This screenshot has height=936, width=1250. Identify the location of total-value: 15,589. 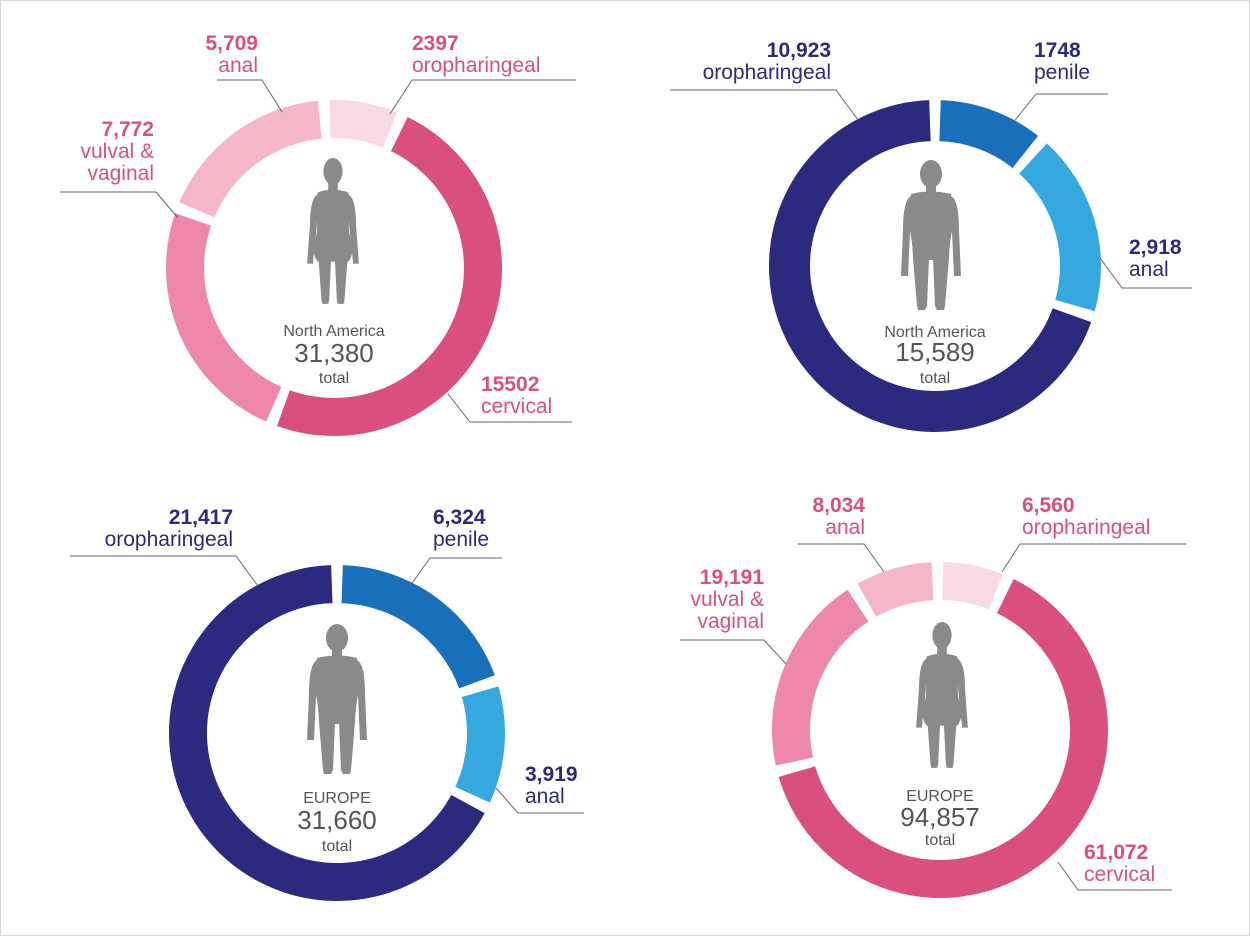
(935, 352).